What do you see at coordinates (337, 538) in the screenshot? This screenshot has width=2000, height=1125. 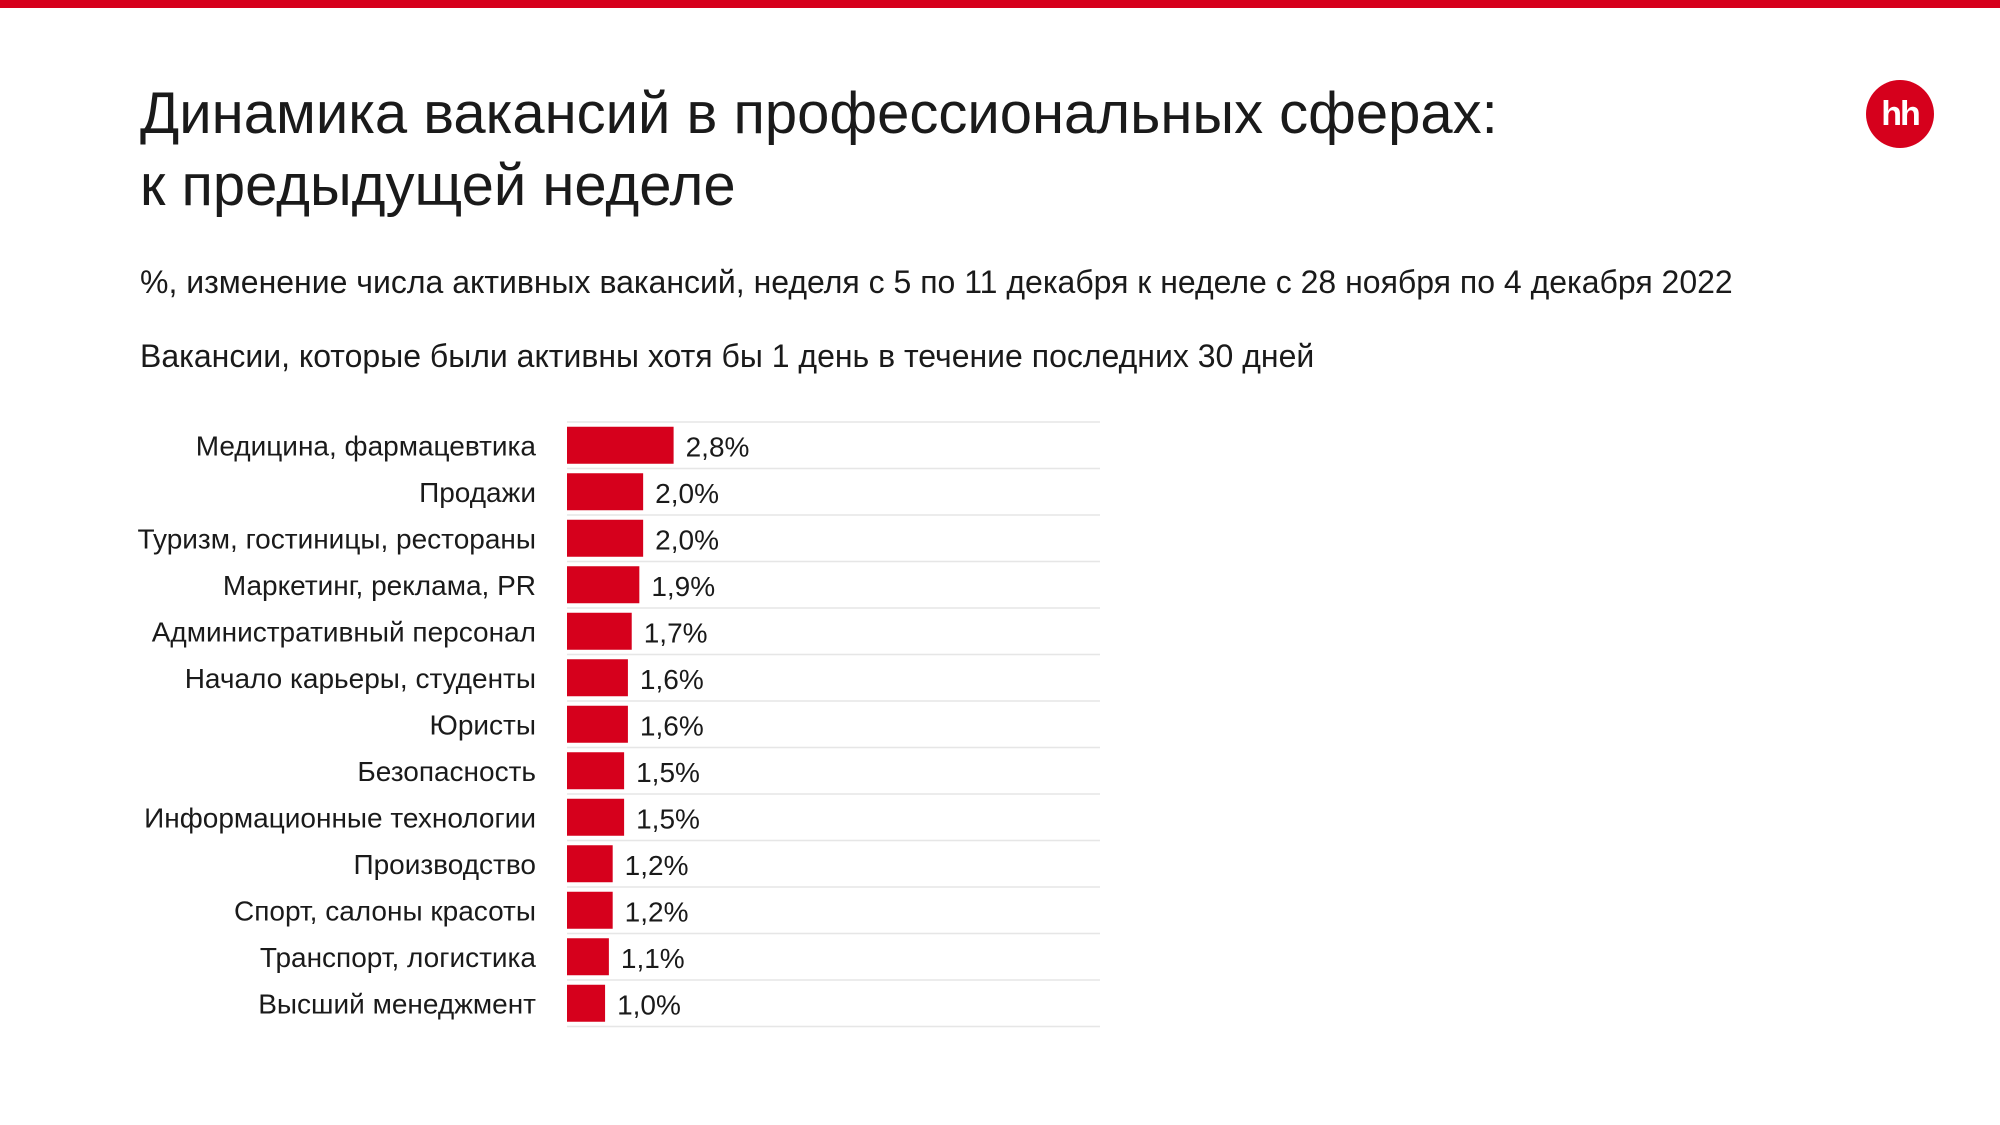 I see `category-label: Туризм, гостиницы, рестораны` at bounding box center [337, 538].